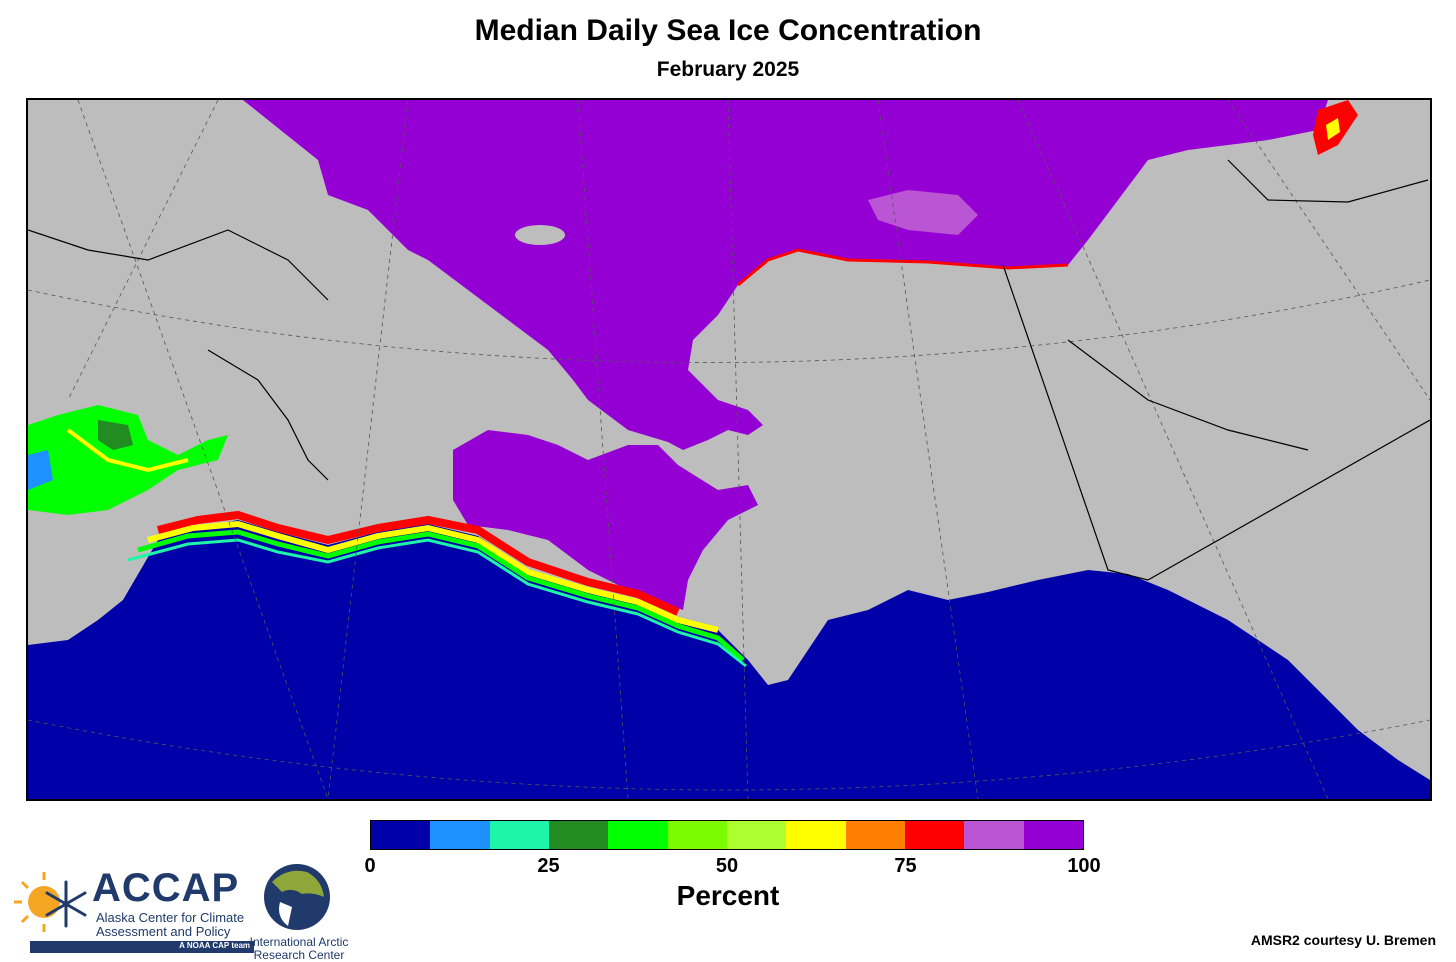  What do you see at coordinates (166, 888) in the screenshot?
I see `accap-name: ACCAP` at bounding box center [166, 888].